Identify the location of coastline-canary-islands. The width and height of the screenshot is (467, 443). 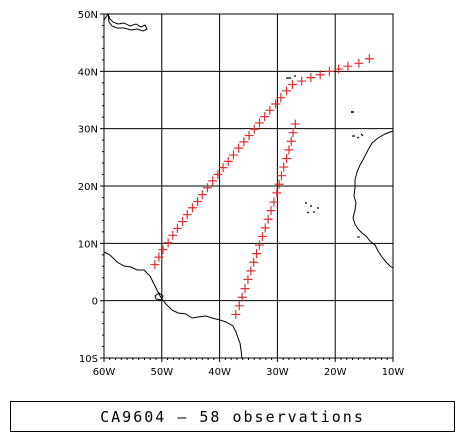
(358, 136).